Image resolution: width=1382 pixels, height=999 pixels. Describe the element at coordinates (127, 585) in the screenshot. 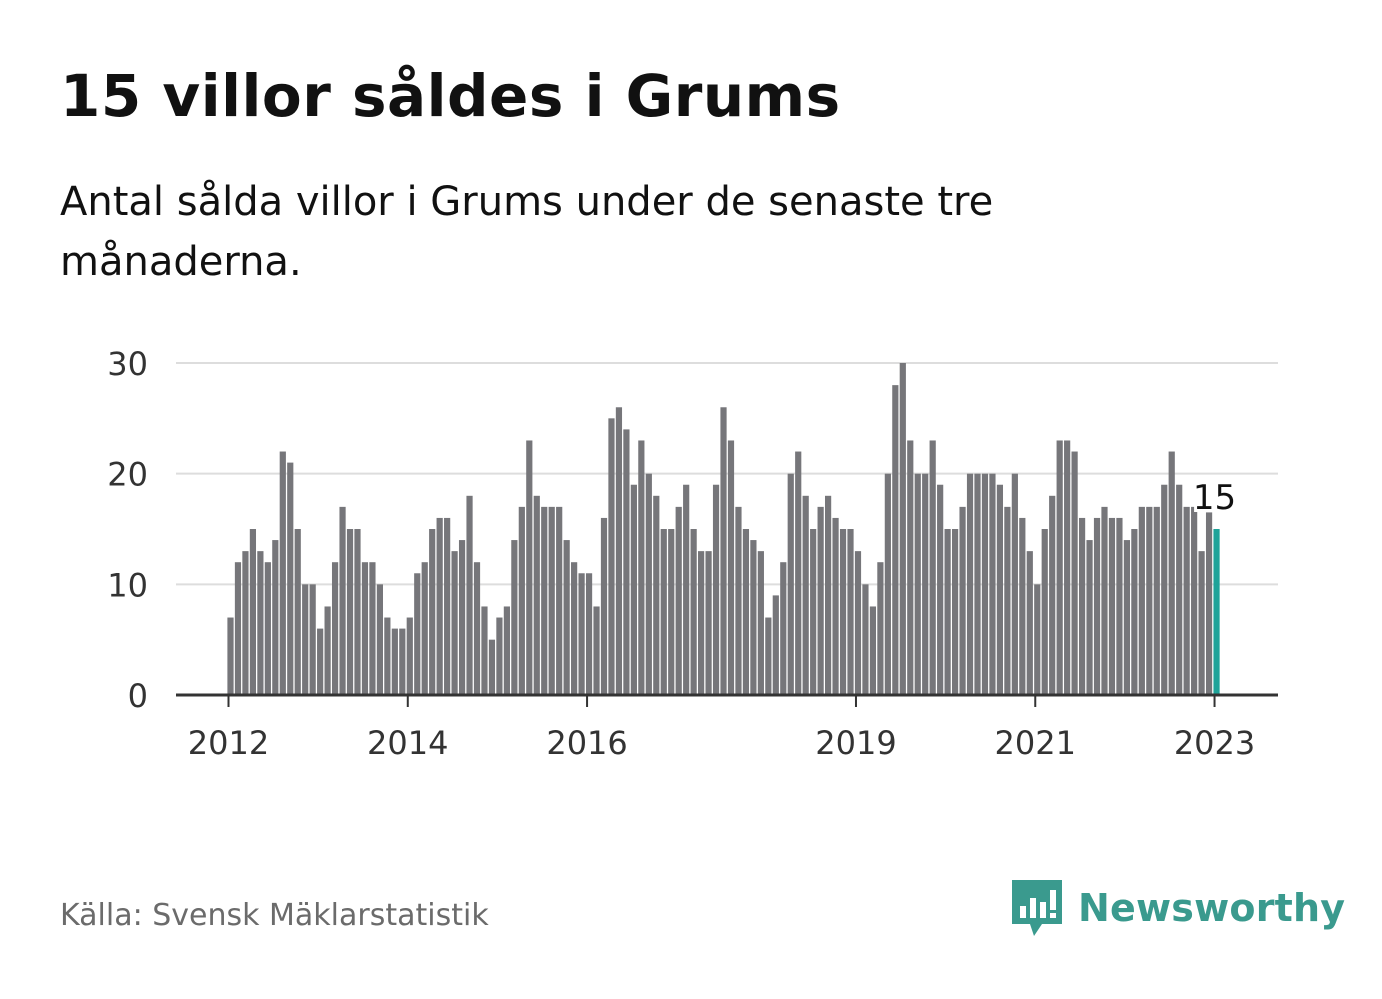

I see `y-tick-label: 10` at that location.